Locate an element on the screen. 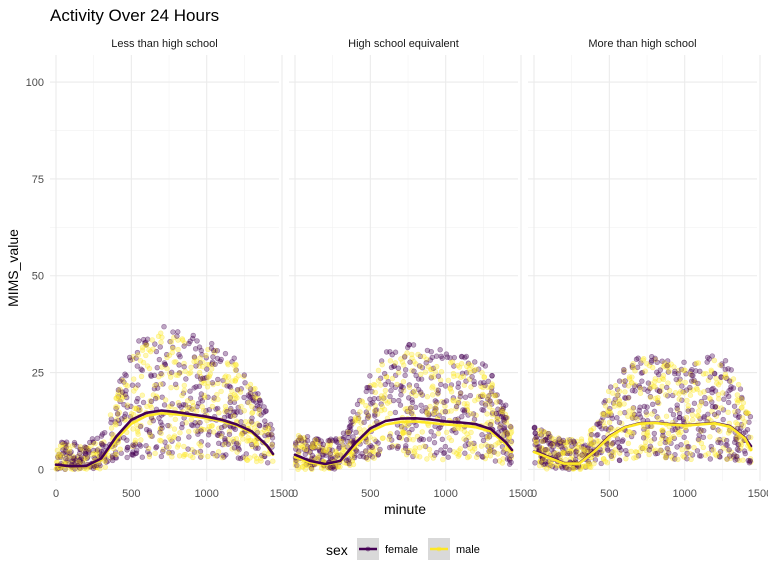  legend-key-point is located at coordinates (368, 549).